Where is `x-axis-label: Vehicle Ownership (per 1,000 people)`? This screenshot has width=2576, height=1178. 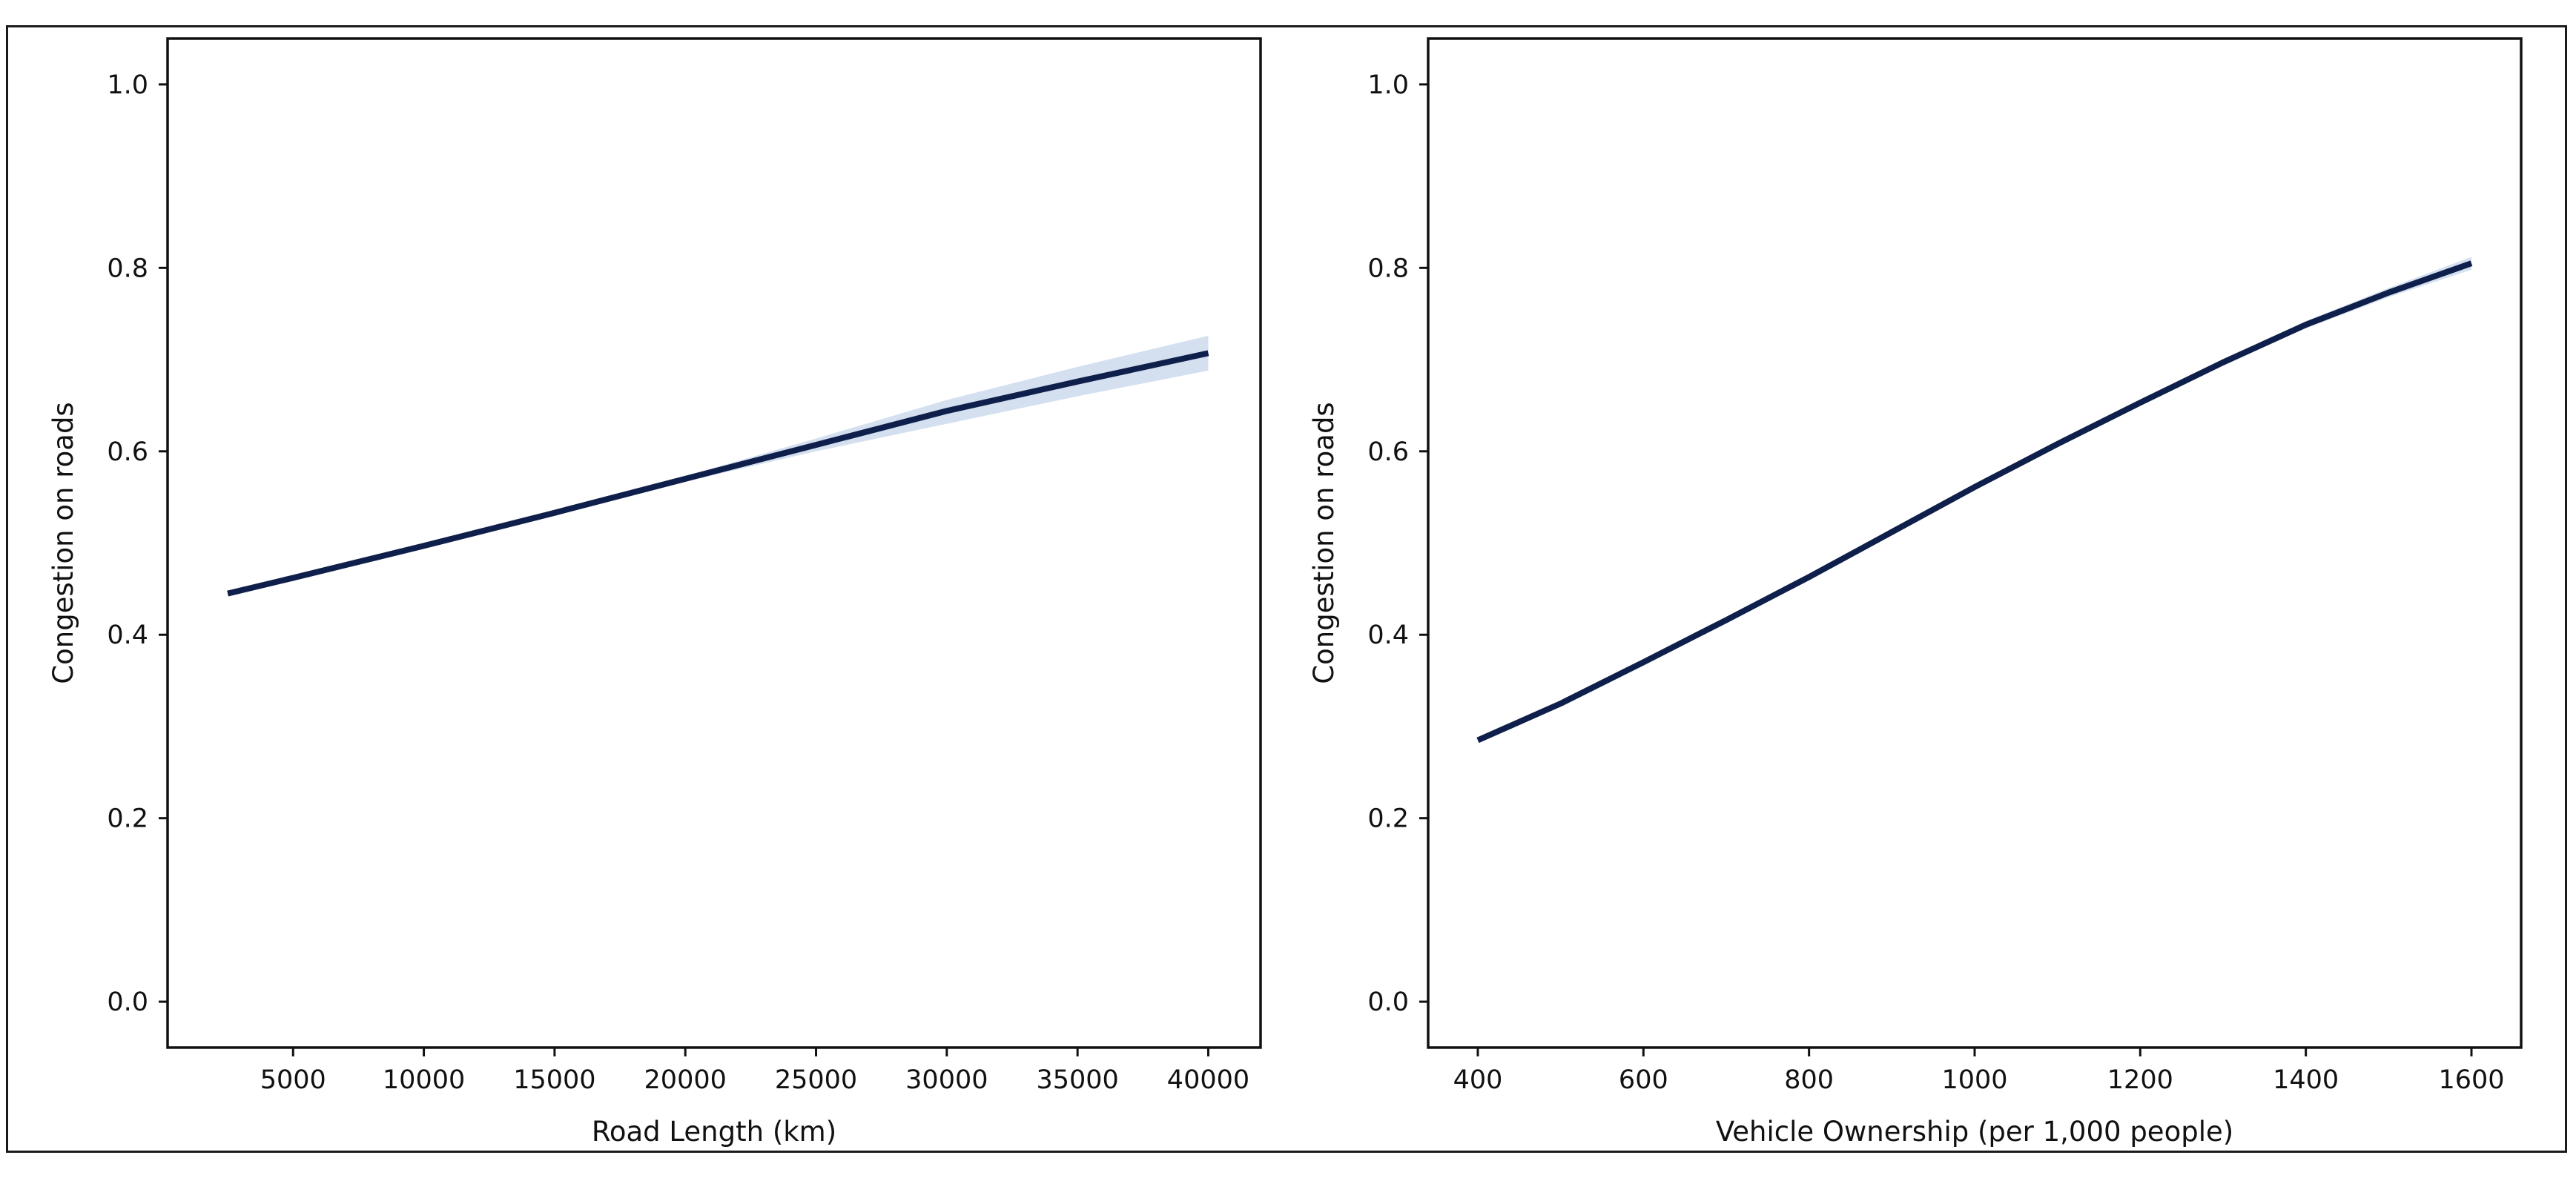 x-axis-label: Vehicle Ownership (per 1,000 people) is located at coordinates (1974, 1132).